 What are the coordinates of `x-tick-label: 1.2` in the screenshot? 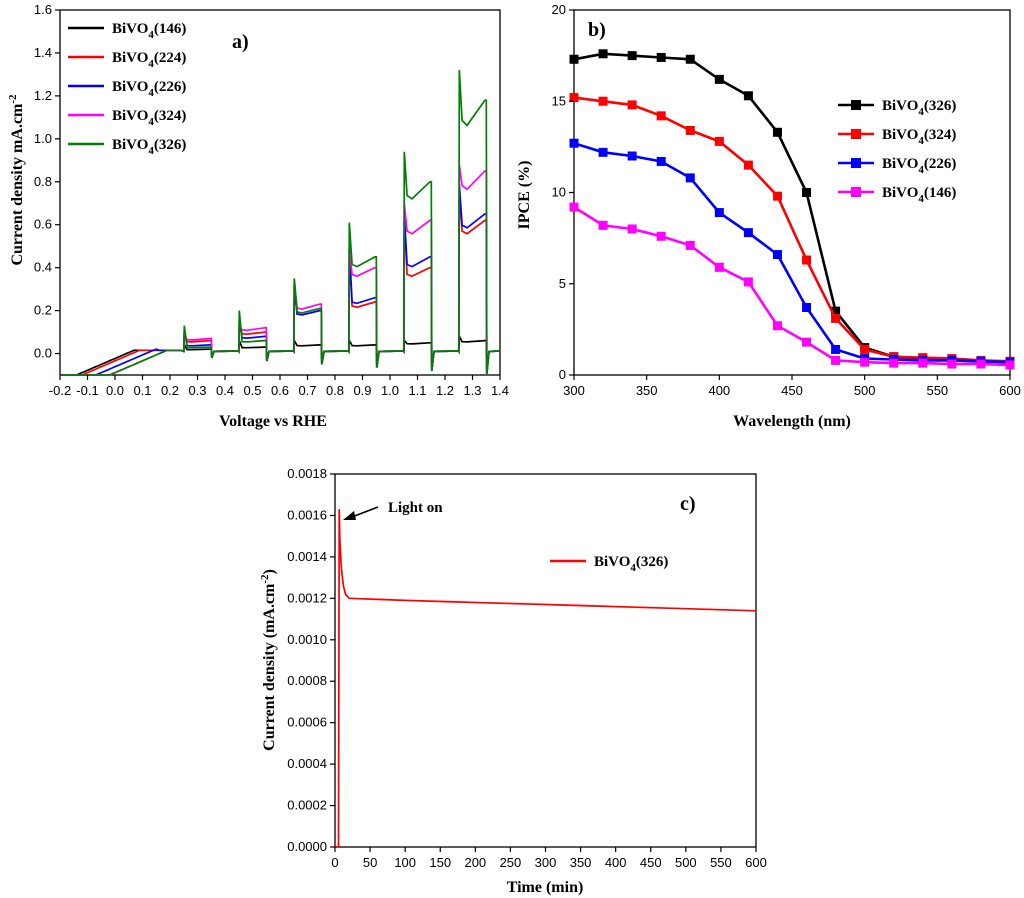 It's located at (445, 390).